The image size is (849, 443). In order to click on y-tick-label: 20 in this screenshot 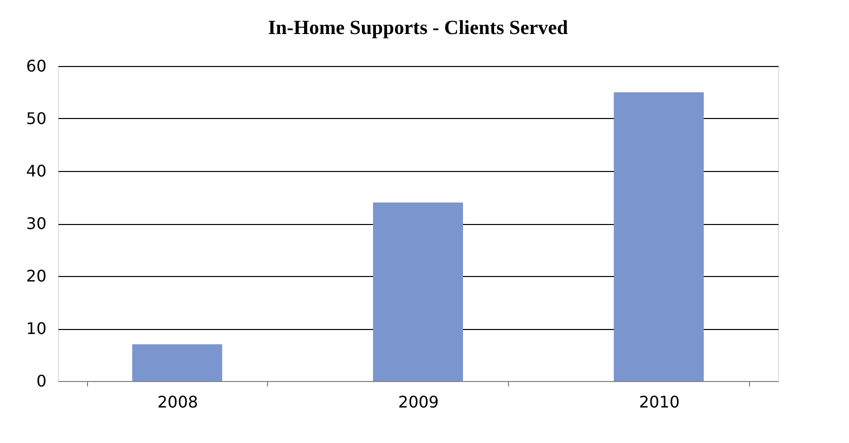, I will do `click(36, 276)`.